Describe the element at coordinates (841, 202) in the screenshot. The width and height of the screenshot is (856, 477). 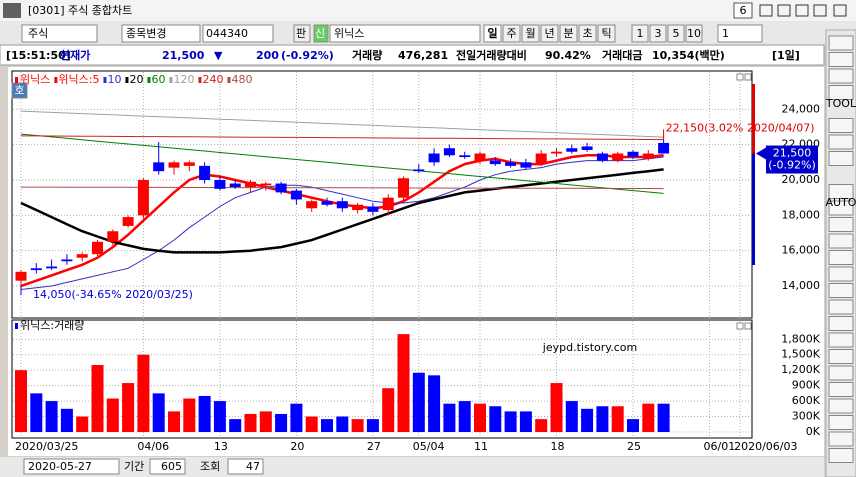
I see `side-tool: AUTO` at that location.